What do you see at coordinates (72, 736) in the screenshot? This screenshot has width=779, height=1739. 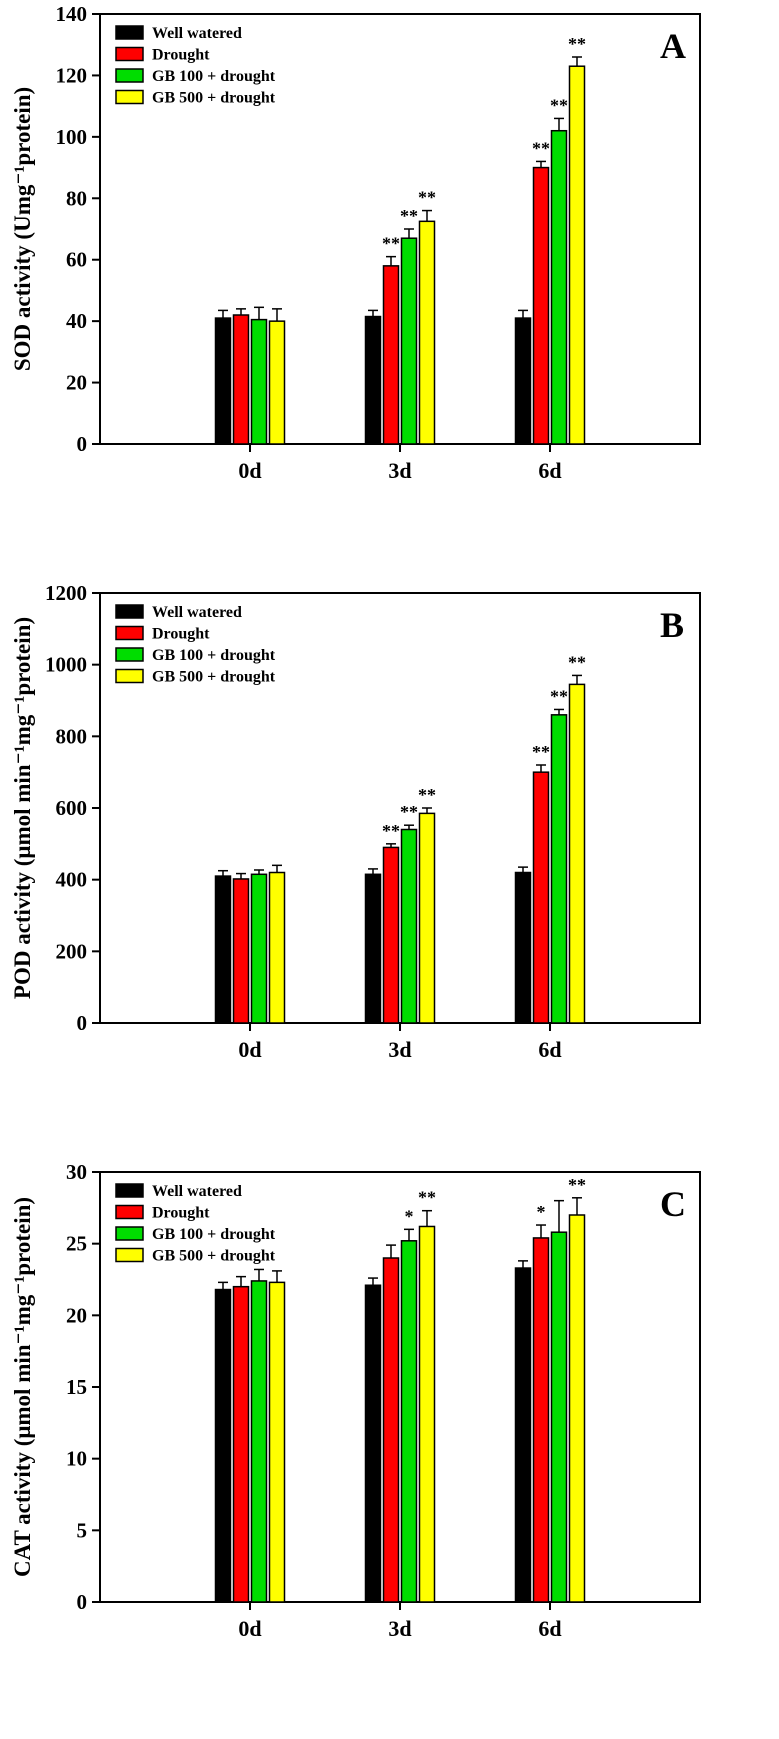 I see `y-tick-label: 800` at bounding box center [72, 736].